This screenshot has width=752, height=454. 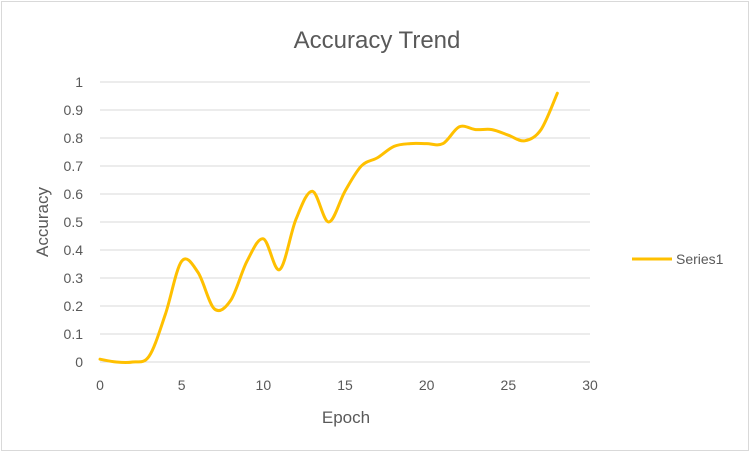 I want to click on y-tick-label: 0.9, so click(x=74, y=110).